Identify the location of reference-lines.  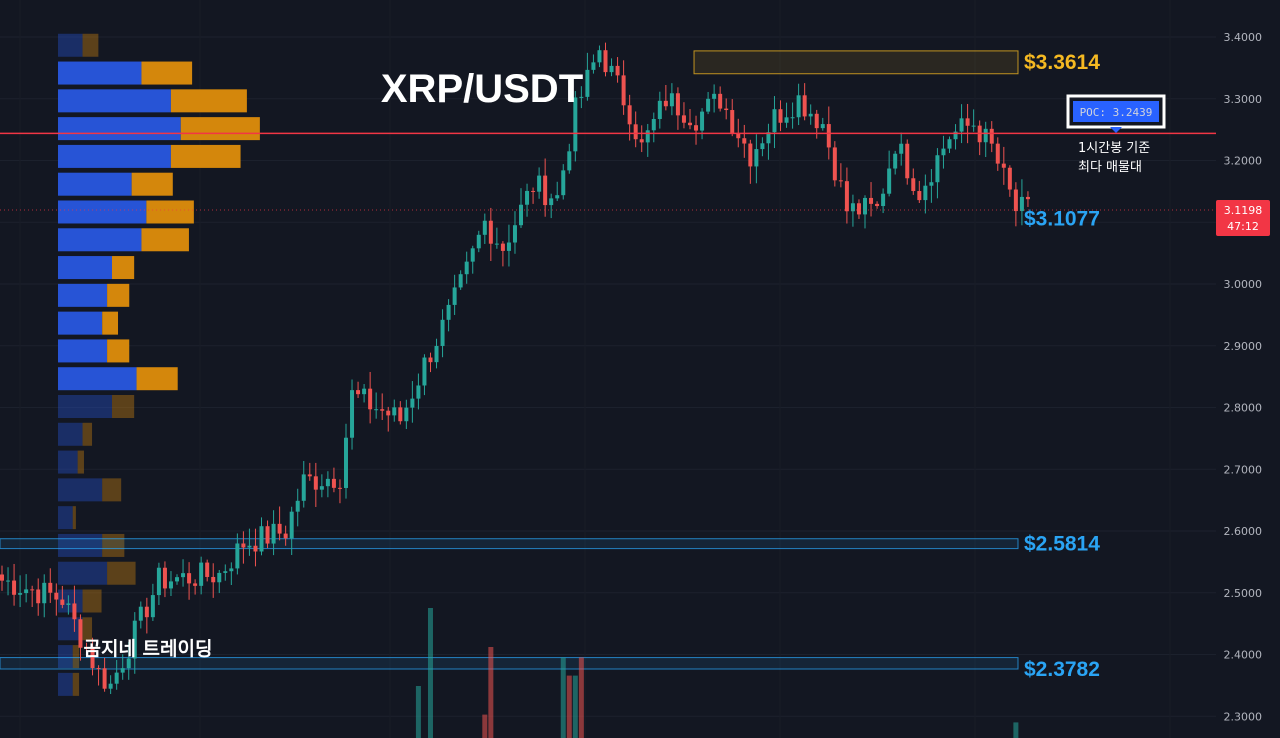
(608, 171).